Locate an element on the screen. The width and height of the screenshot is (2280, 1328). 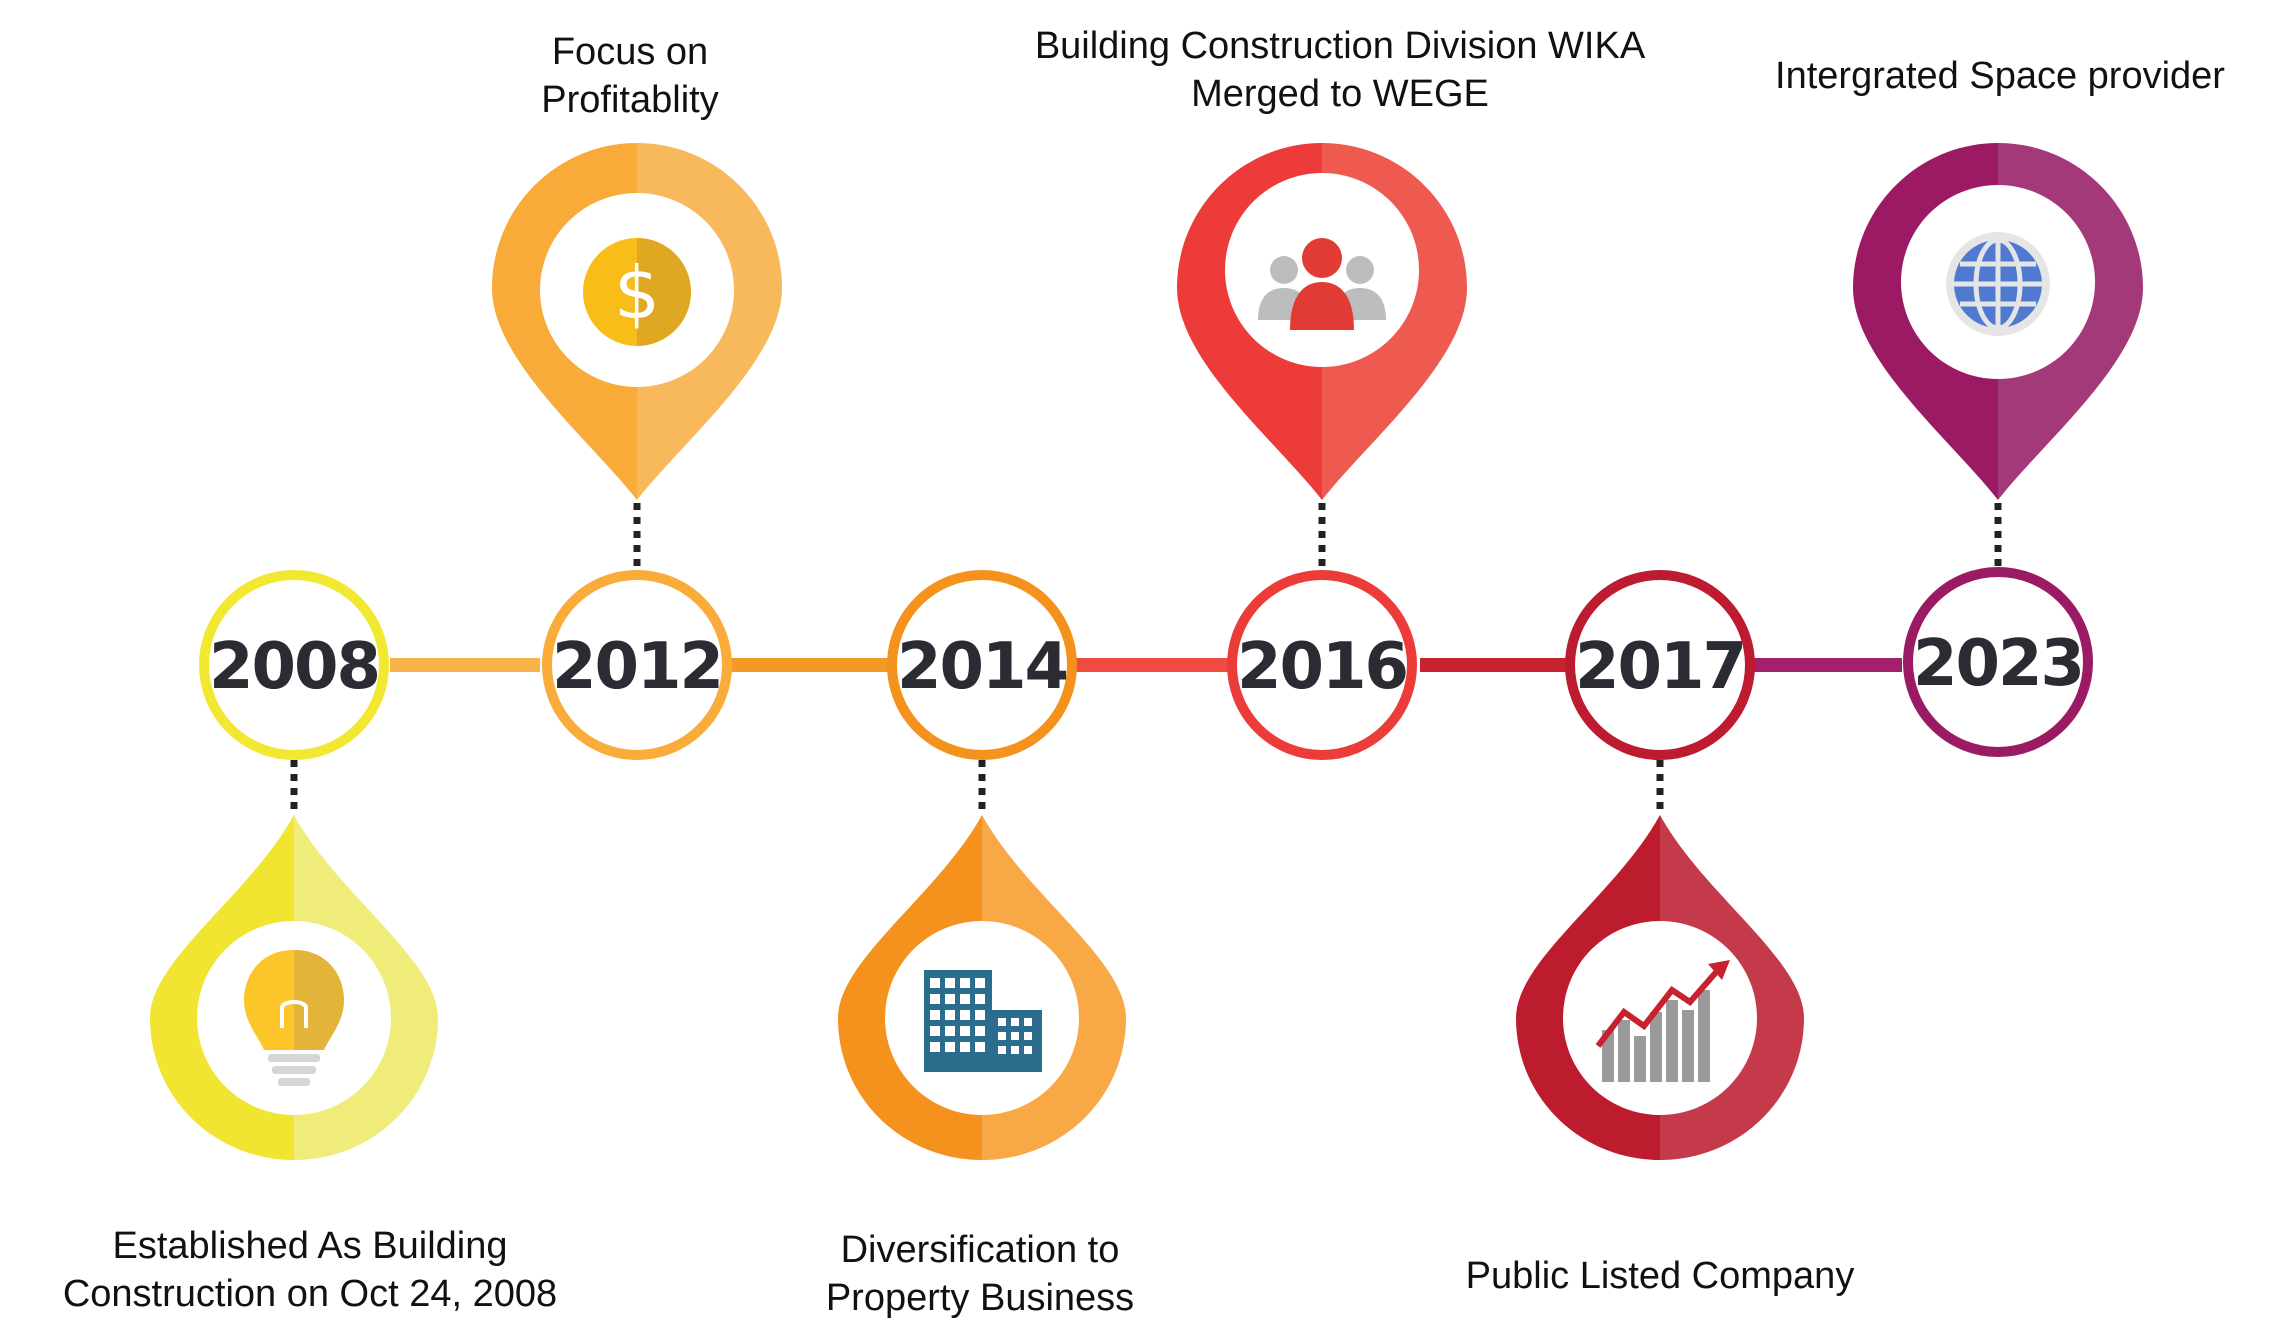
connector-2014-2016 is located at coordinates (1156, 665).